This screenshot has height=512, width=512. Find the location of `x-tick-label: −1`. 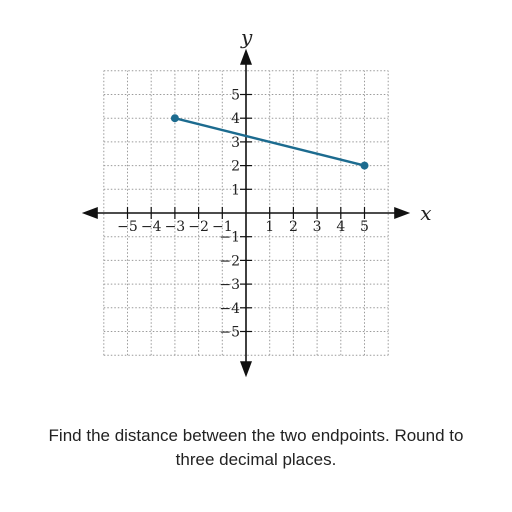

x-tick-label: −1 is located at coordinates (222, 227).